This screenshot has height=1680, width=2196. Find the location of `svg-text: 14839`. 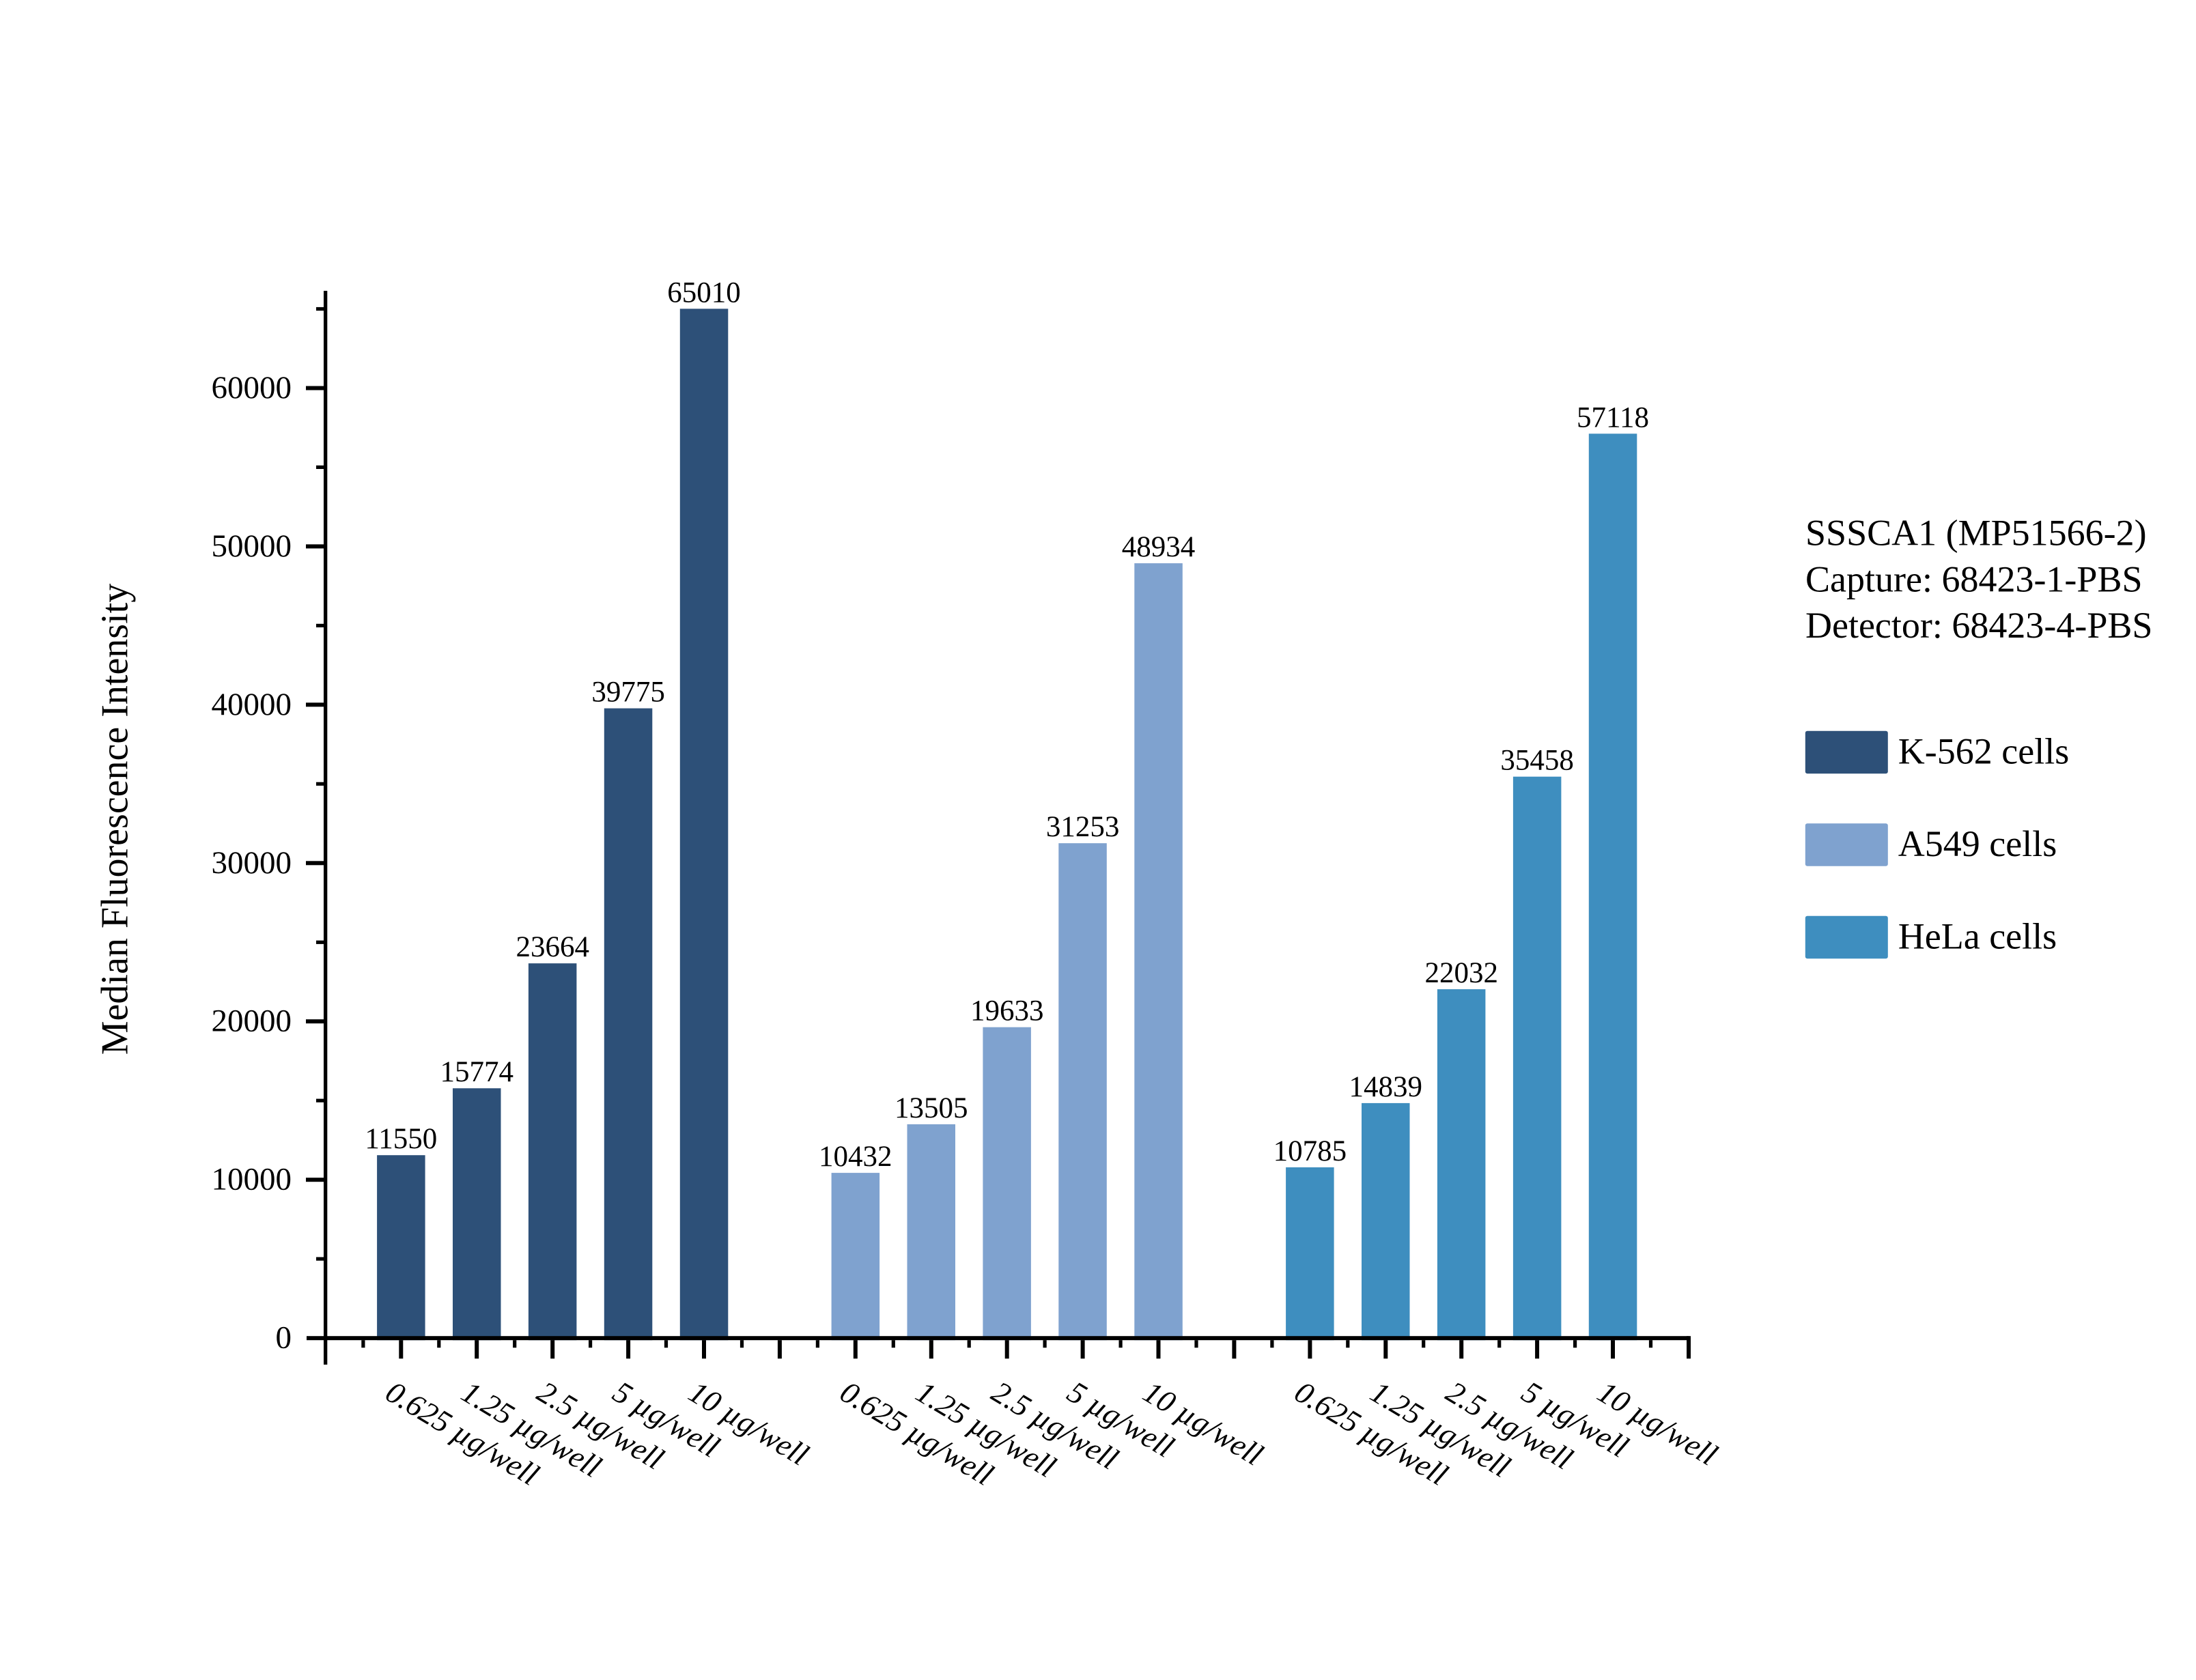

svg-text: 14839 is located at coordinates (1386, 1087).